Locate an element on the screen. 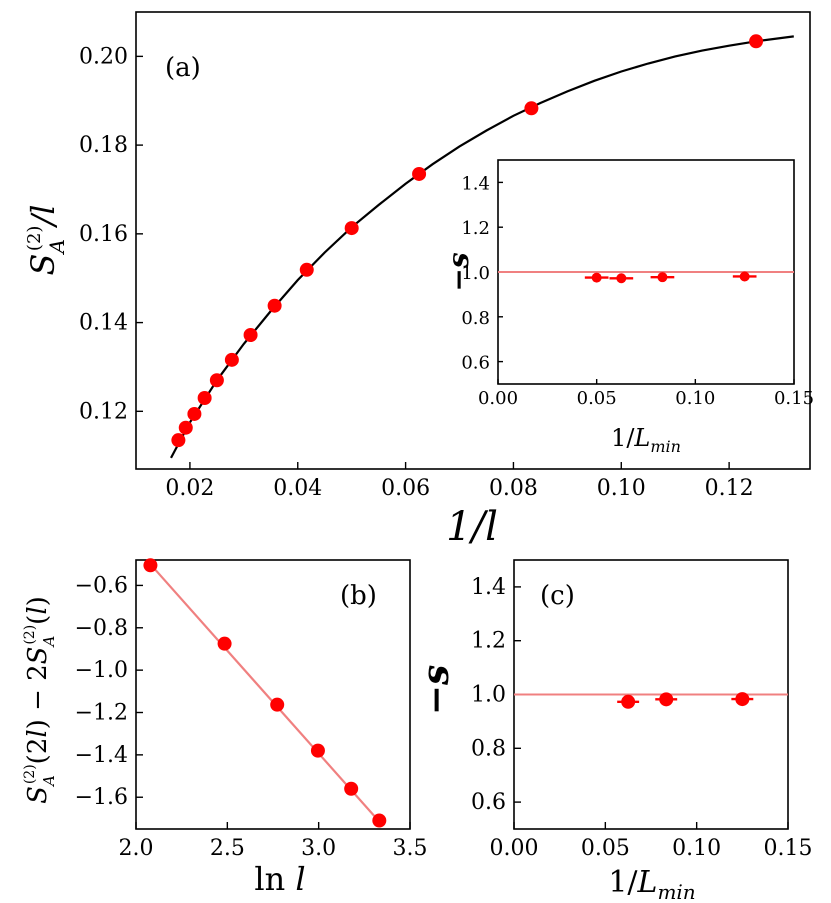 This screenshot has height=903, width=831. y-tick-label: −1.4 is located at coordinates (101, 755).